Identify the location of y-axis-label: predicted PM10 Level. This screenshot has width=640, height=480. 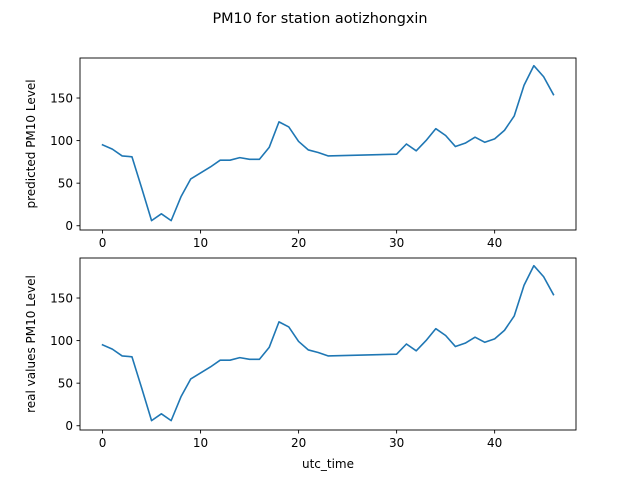
(31, 143).